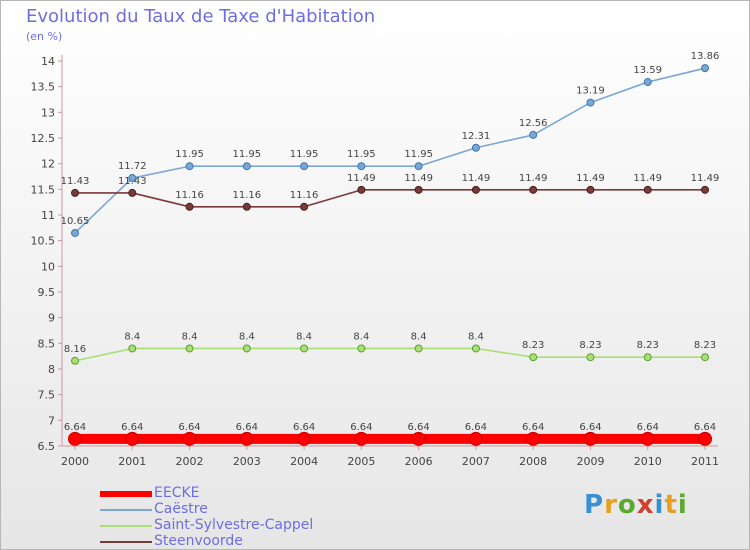 This screenshot has height=550, width=750. Describe the element at coordinates (230, 509) in the screenshot. I see `legend-item-caestre: Caëstre` at that location.